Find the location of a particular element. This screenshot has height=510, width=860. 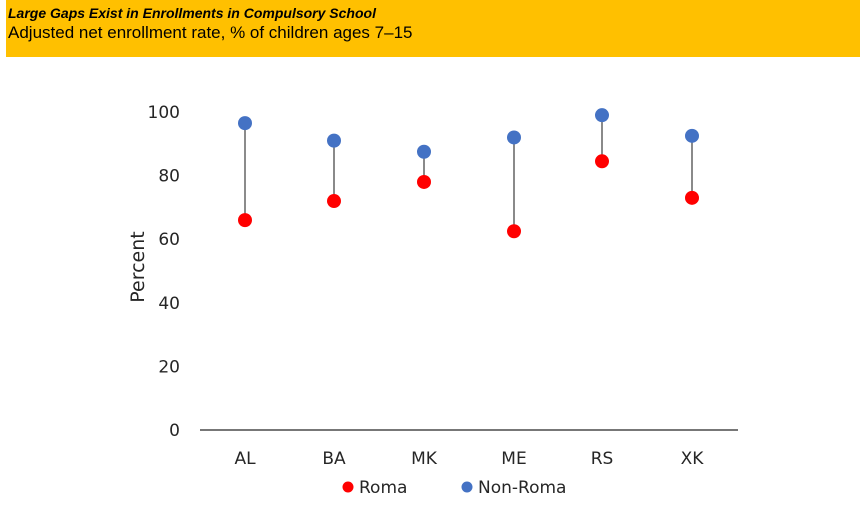

legend-label-non-roma: Non-Roma is located at coordinates (522, 488).